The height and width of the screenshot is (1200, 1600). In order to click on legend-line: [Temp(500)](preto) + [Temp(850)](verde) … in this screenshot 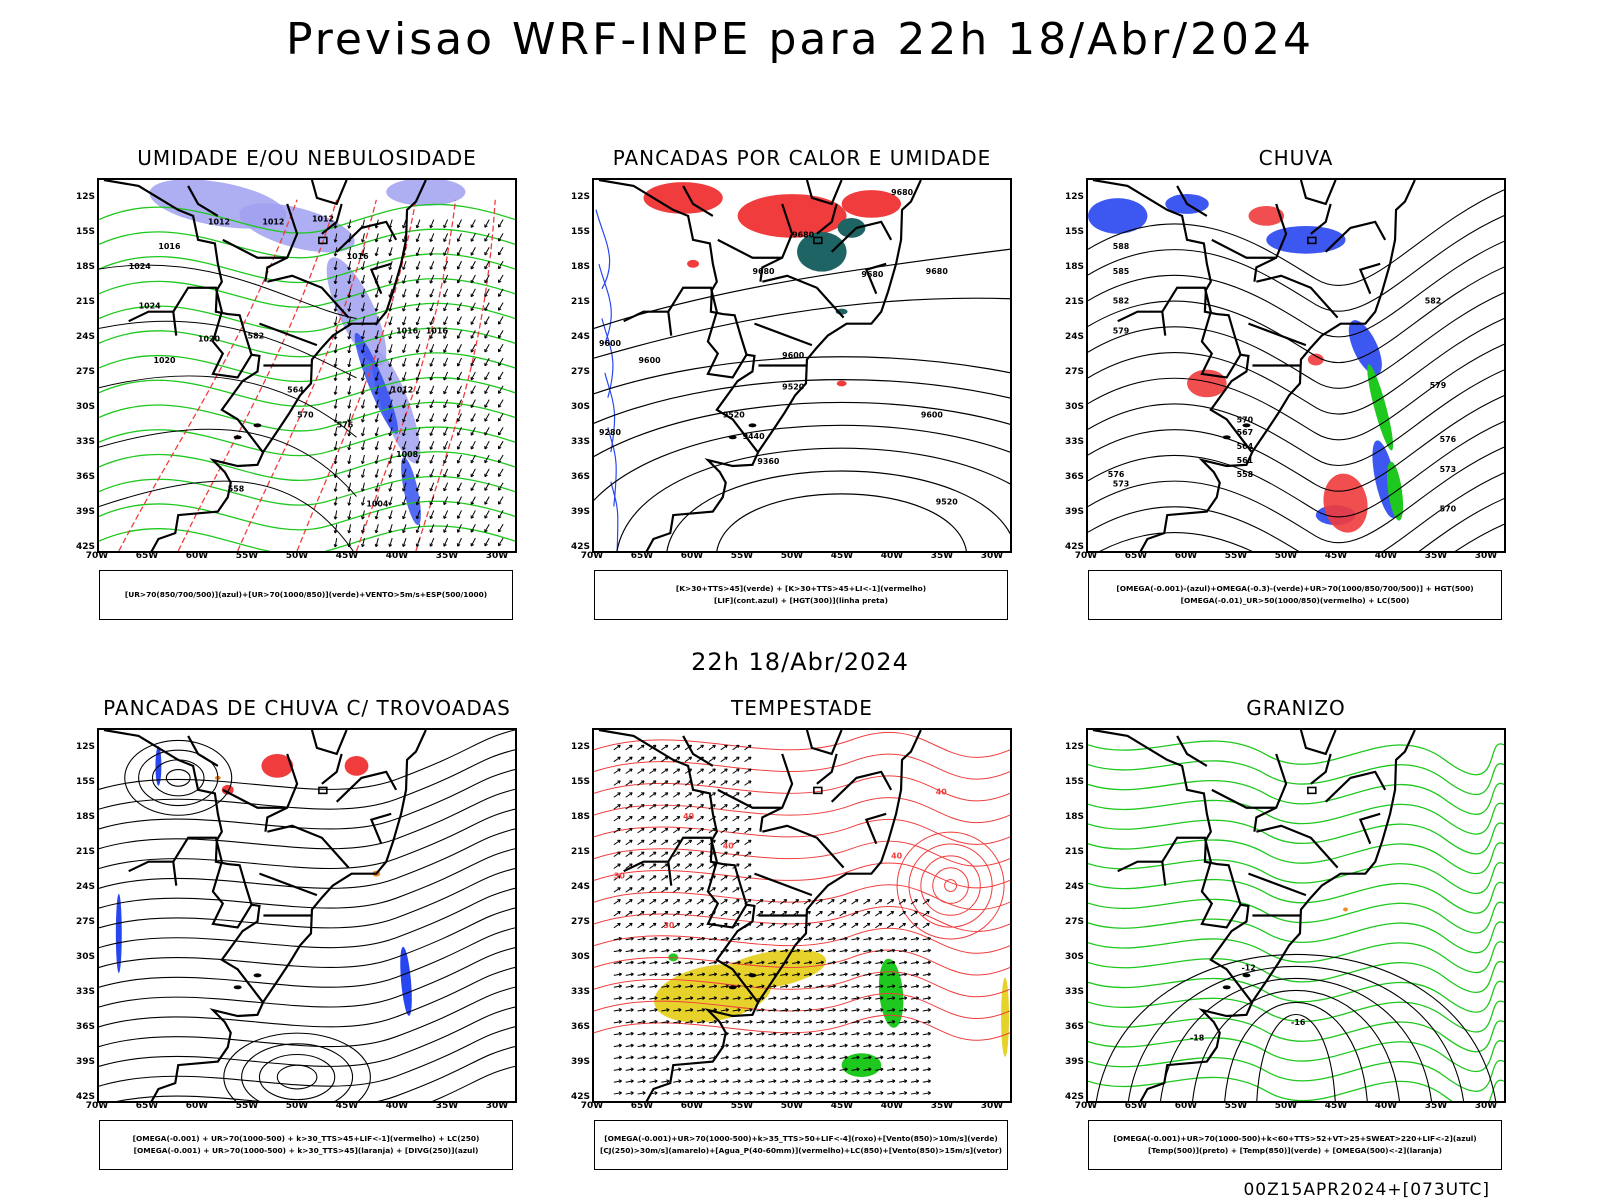, I will do `click(1295, 1150)`.